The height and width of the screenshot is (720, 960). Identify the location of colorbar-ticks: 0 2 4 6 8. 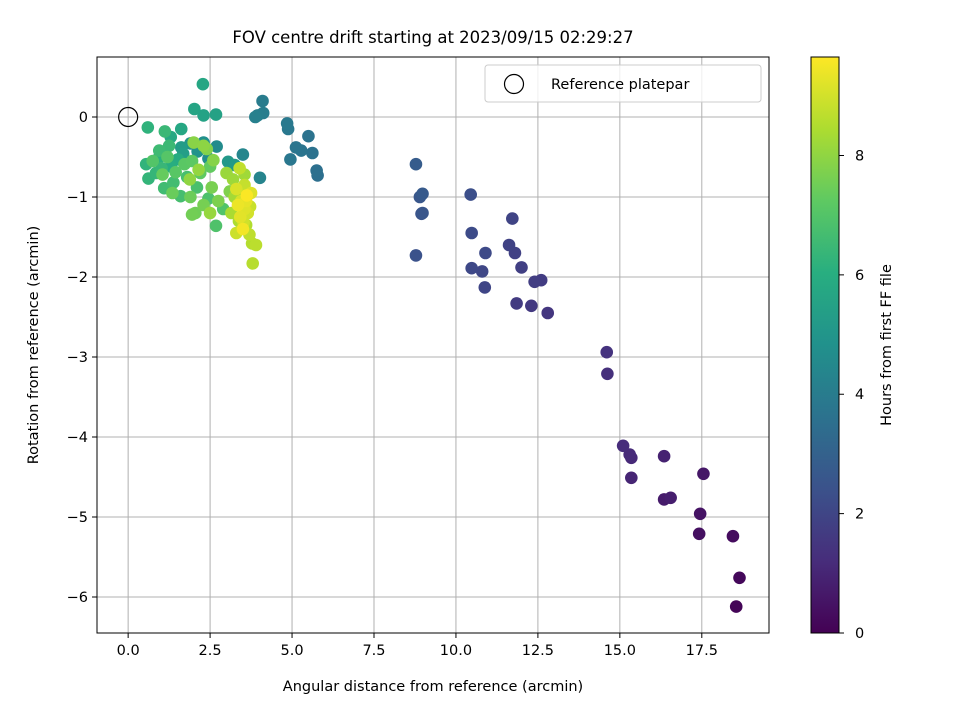
(851, 395).